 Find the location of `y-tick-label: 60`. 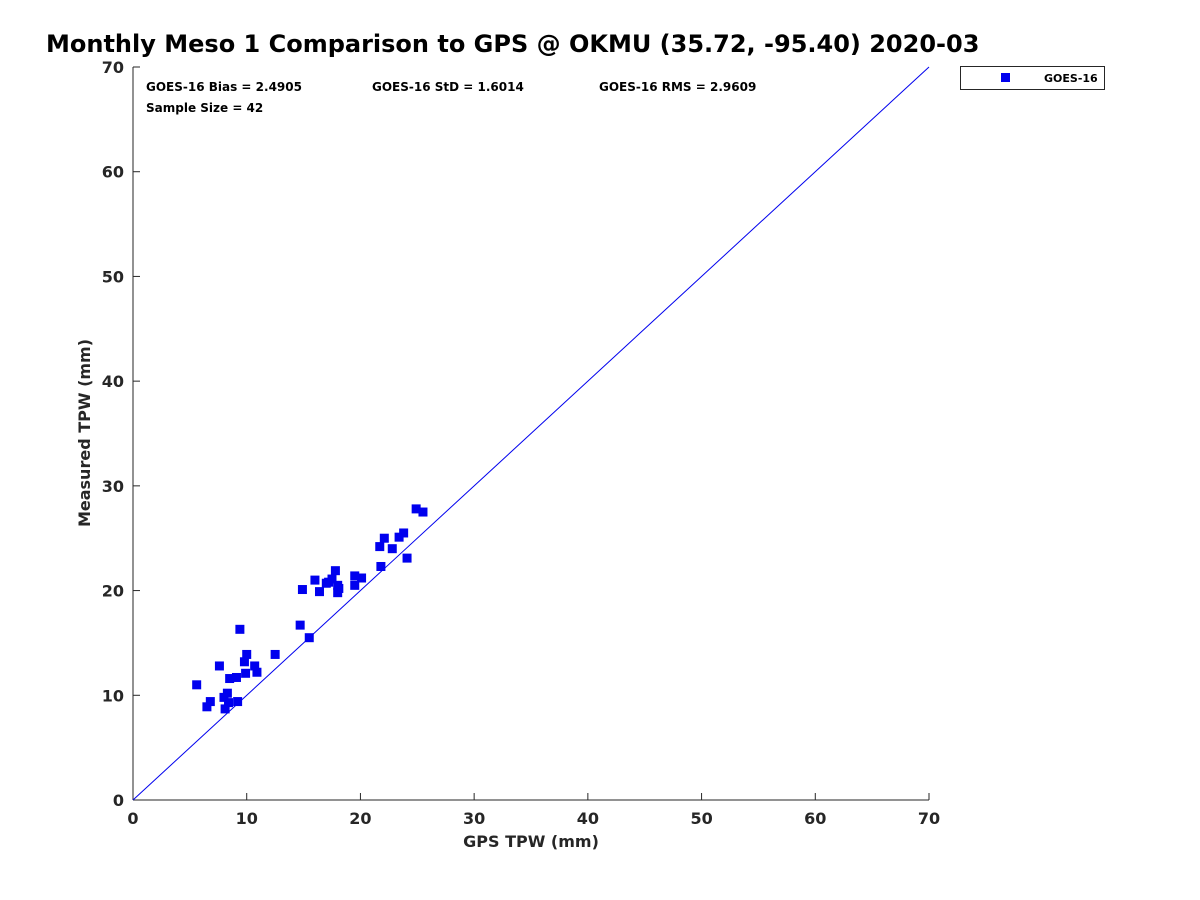

y-tick-label: 60 is located at coordinates (113, 172).